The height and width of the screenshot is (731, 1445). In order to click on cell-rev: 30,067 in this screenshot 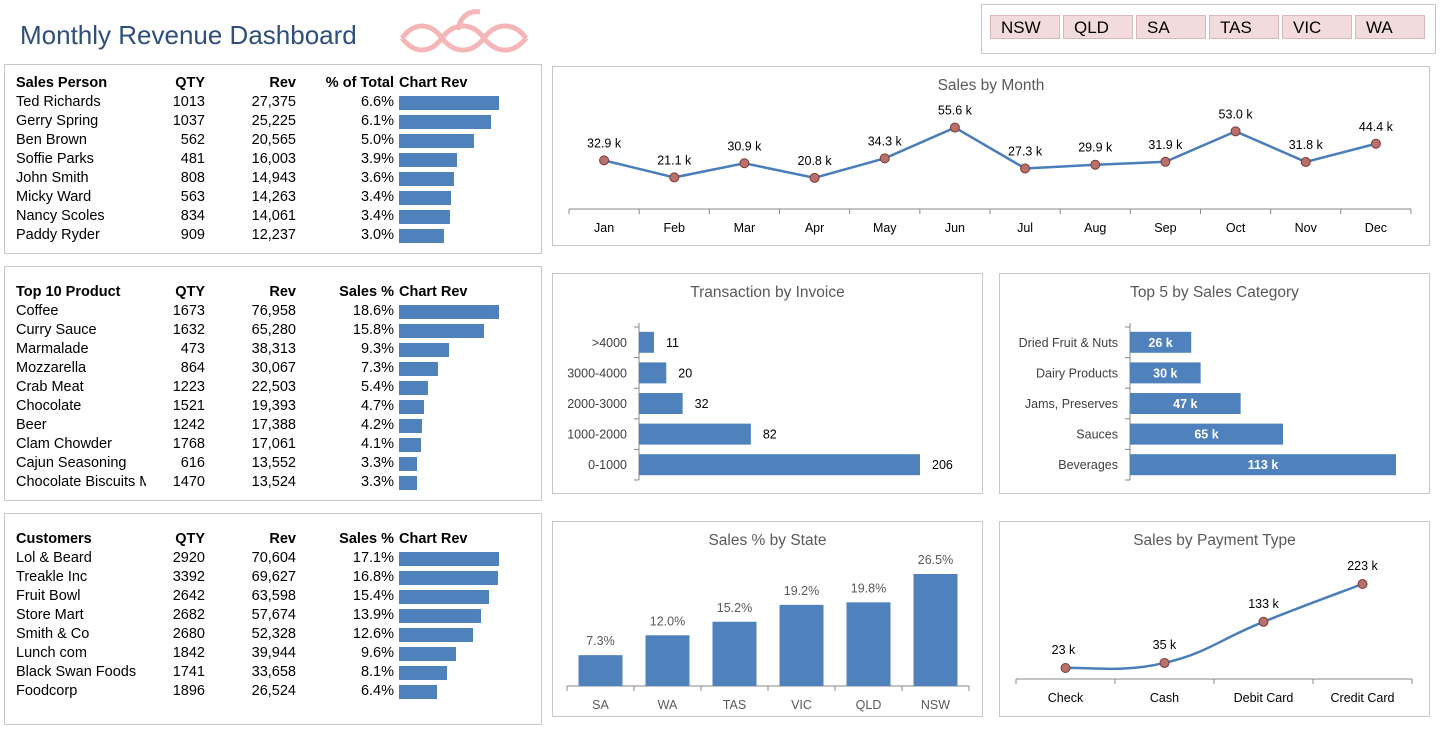, I will do `click(273, 368)`.